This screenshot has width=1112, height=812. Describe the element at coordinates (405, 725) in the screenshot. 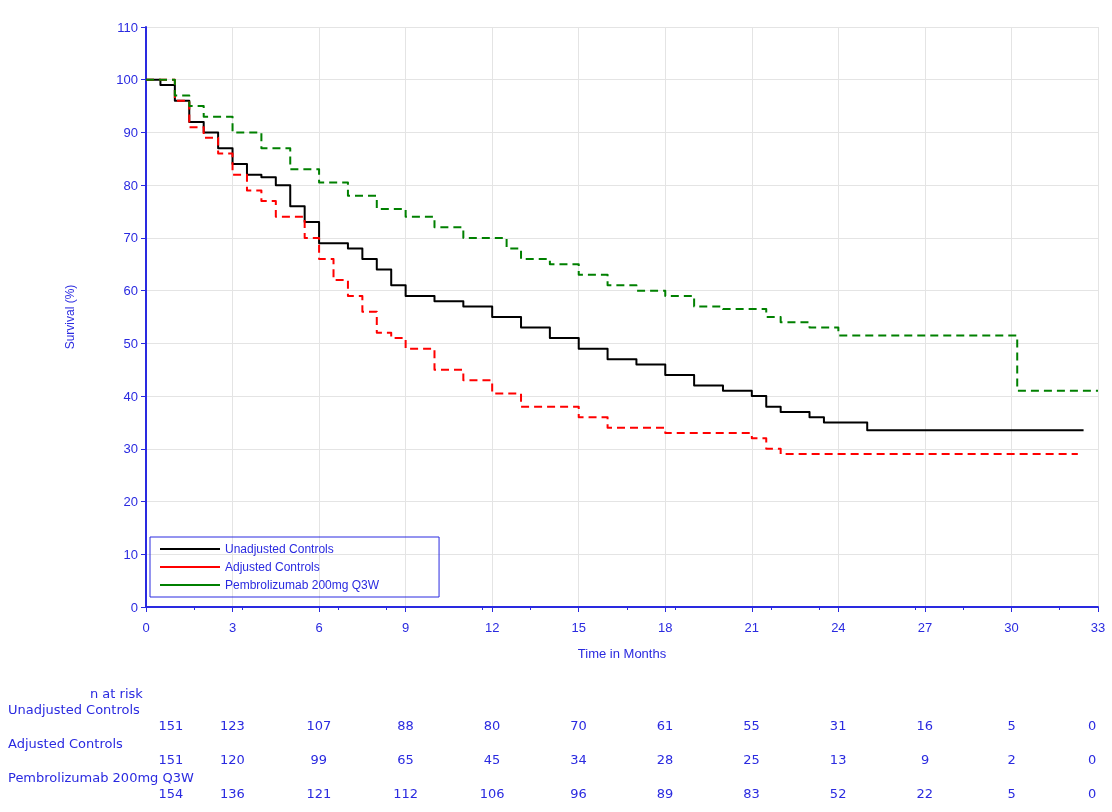

I see `text: 88` at that location.